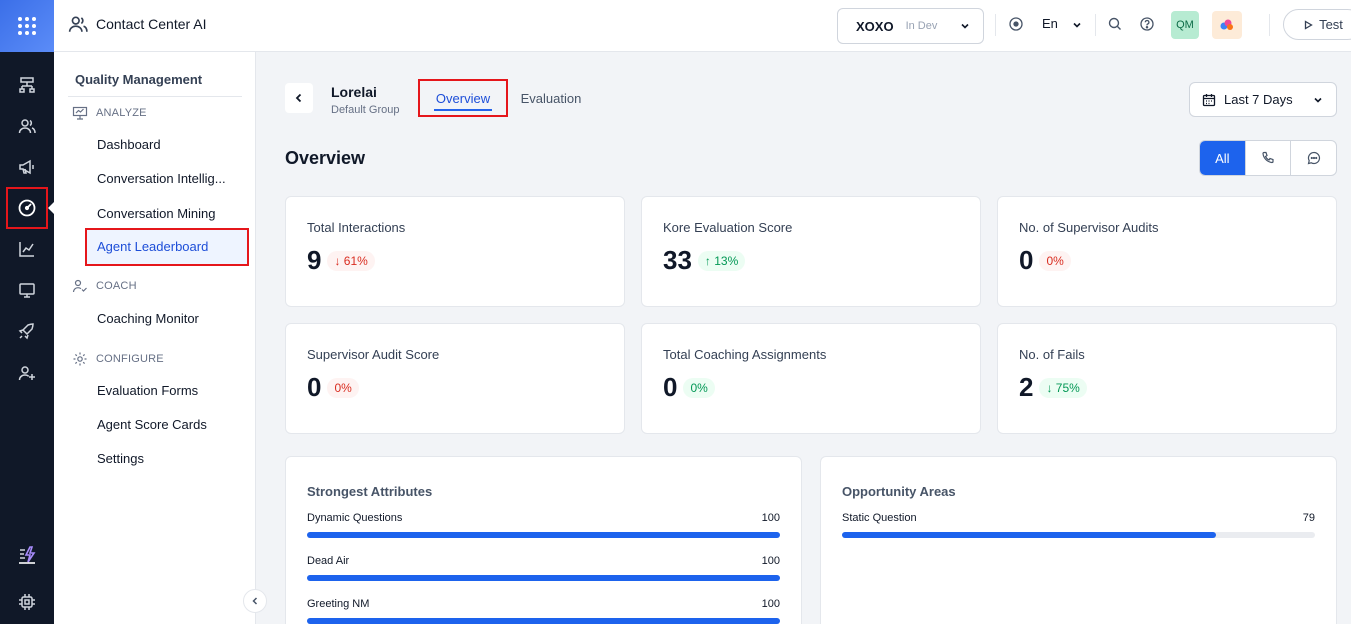 This screenshot has width=1351, height=624. I want to click on apps-grid-button, so click(27, 26).